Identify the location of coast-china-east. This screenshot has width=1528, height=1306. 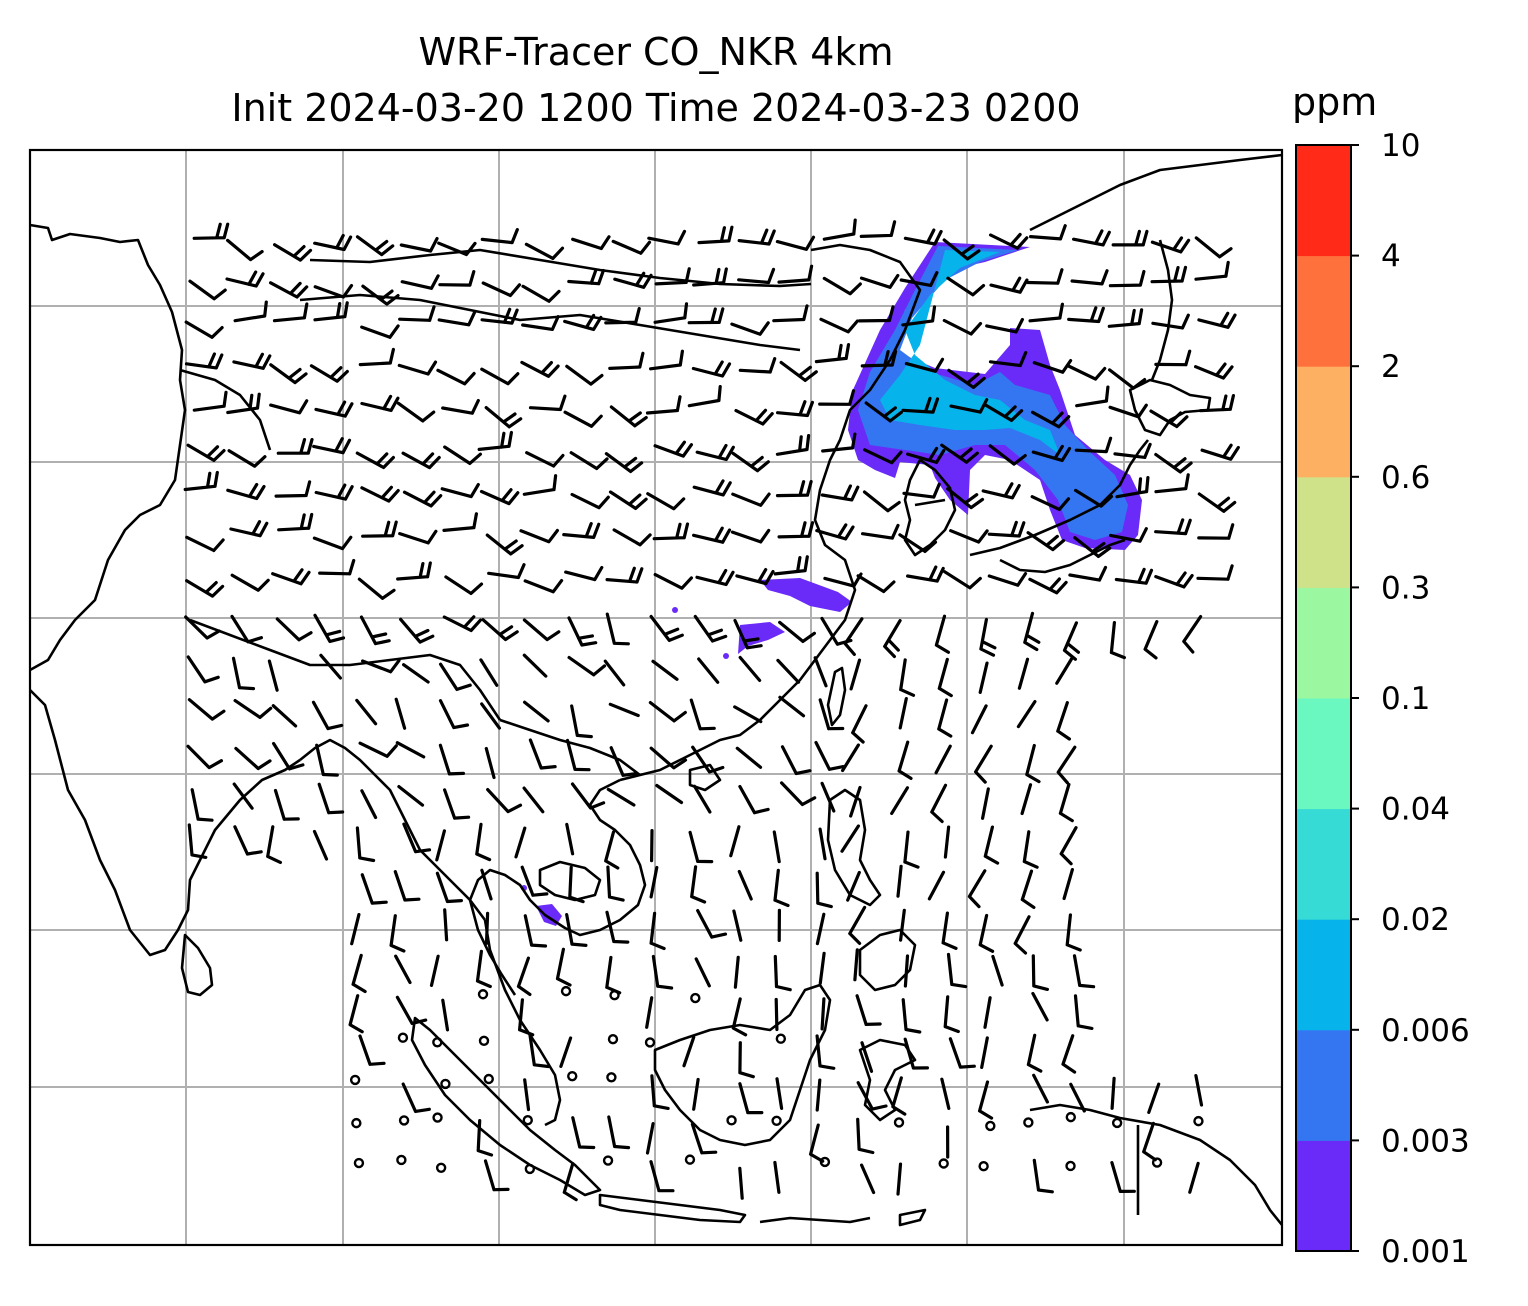
(770, 512).